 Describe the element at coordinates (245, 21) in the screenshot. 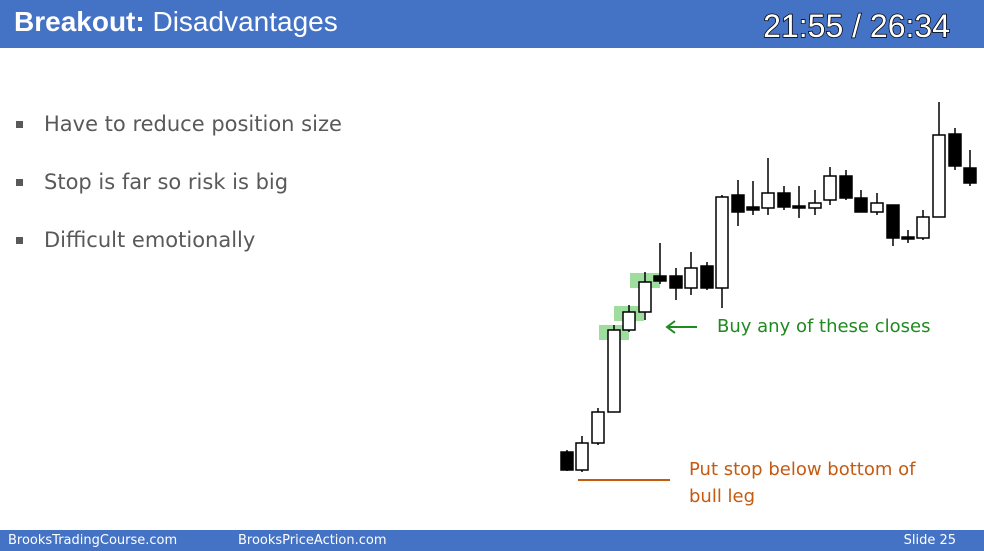

I see `title-rest: Disadvantages` at that location.